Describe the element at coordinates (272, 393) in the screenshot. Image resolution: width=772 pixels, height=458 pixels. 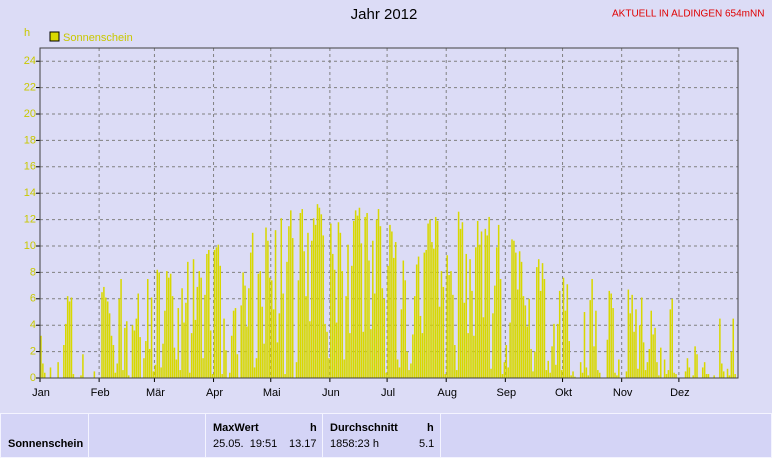
I see `x-tick-label: Mai` at that location.